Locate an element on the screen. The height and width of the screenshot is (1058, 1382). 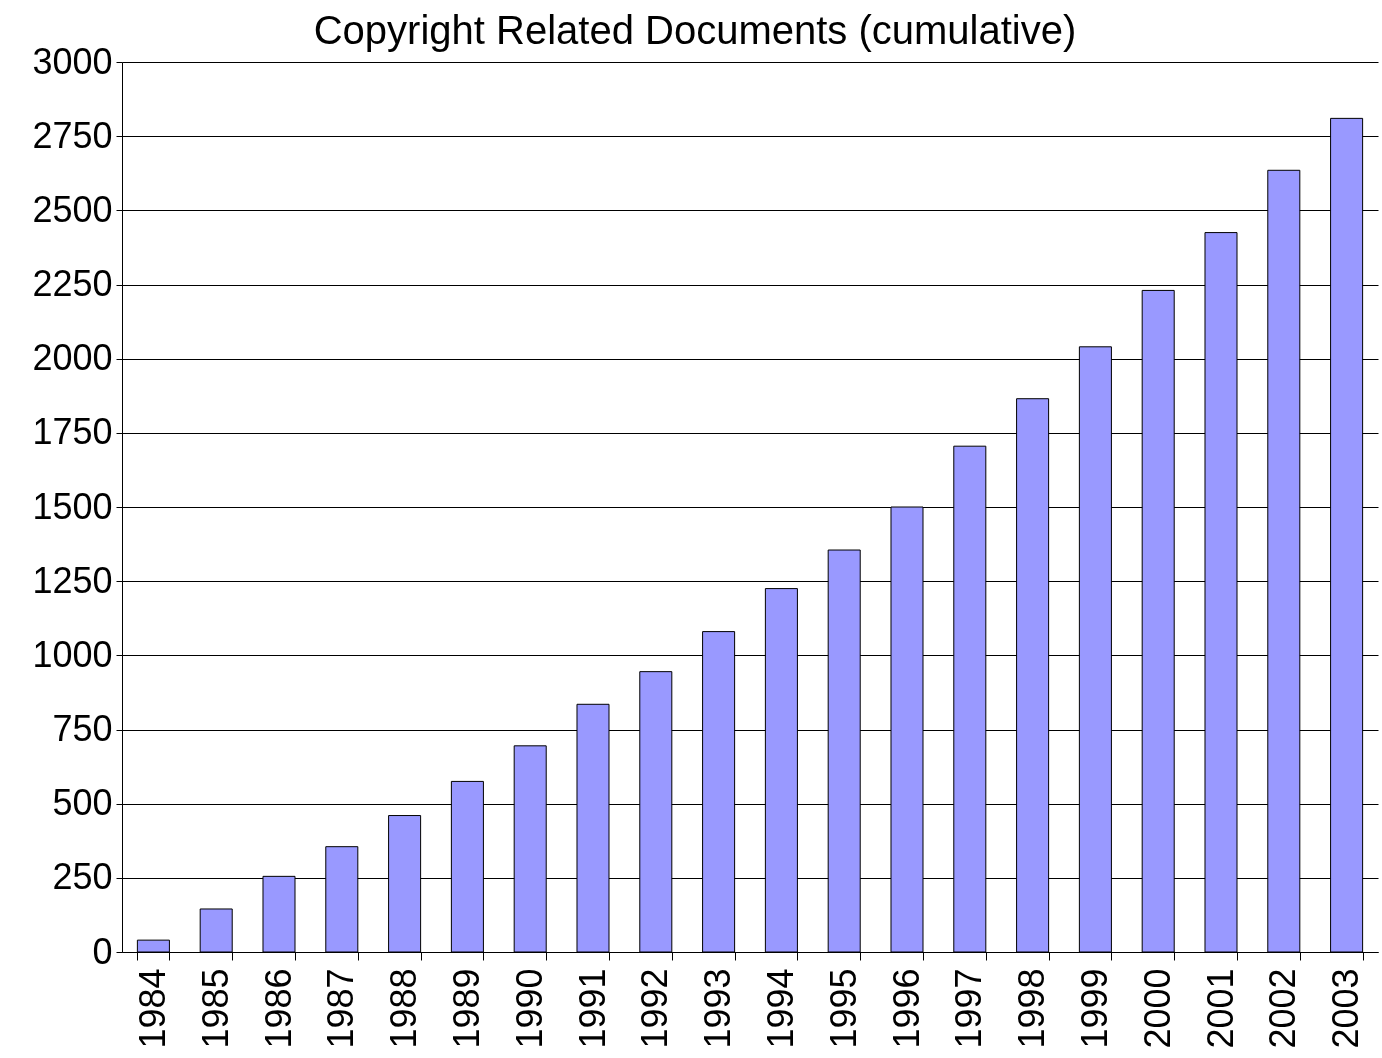
x-tick-label: 2000 is located at coordinates (1157, 1008).